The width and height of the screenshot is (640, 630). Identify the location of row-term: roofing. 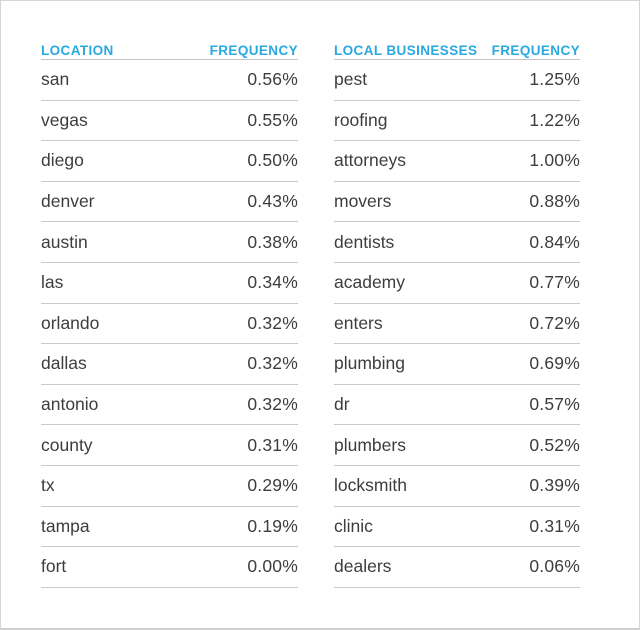
(361, 119).